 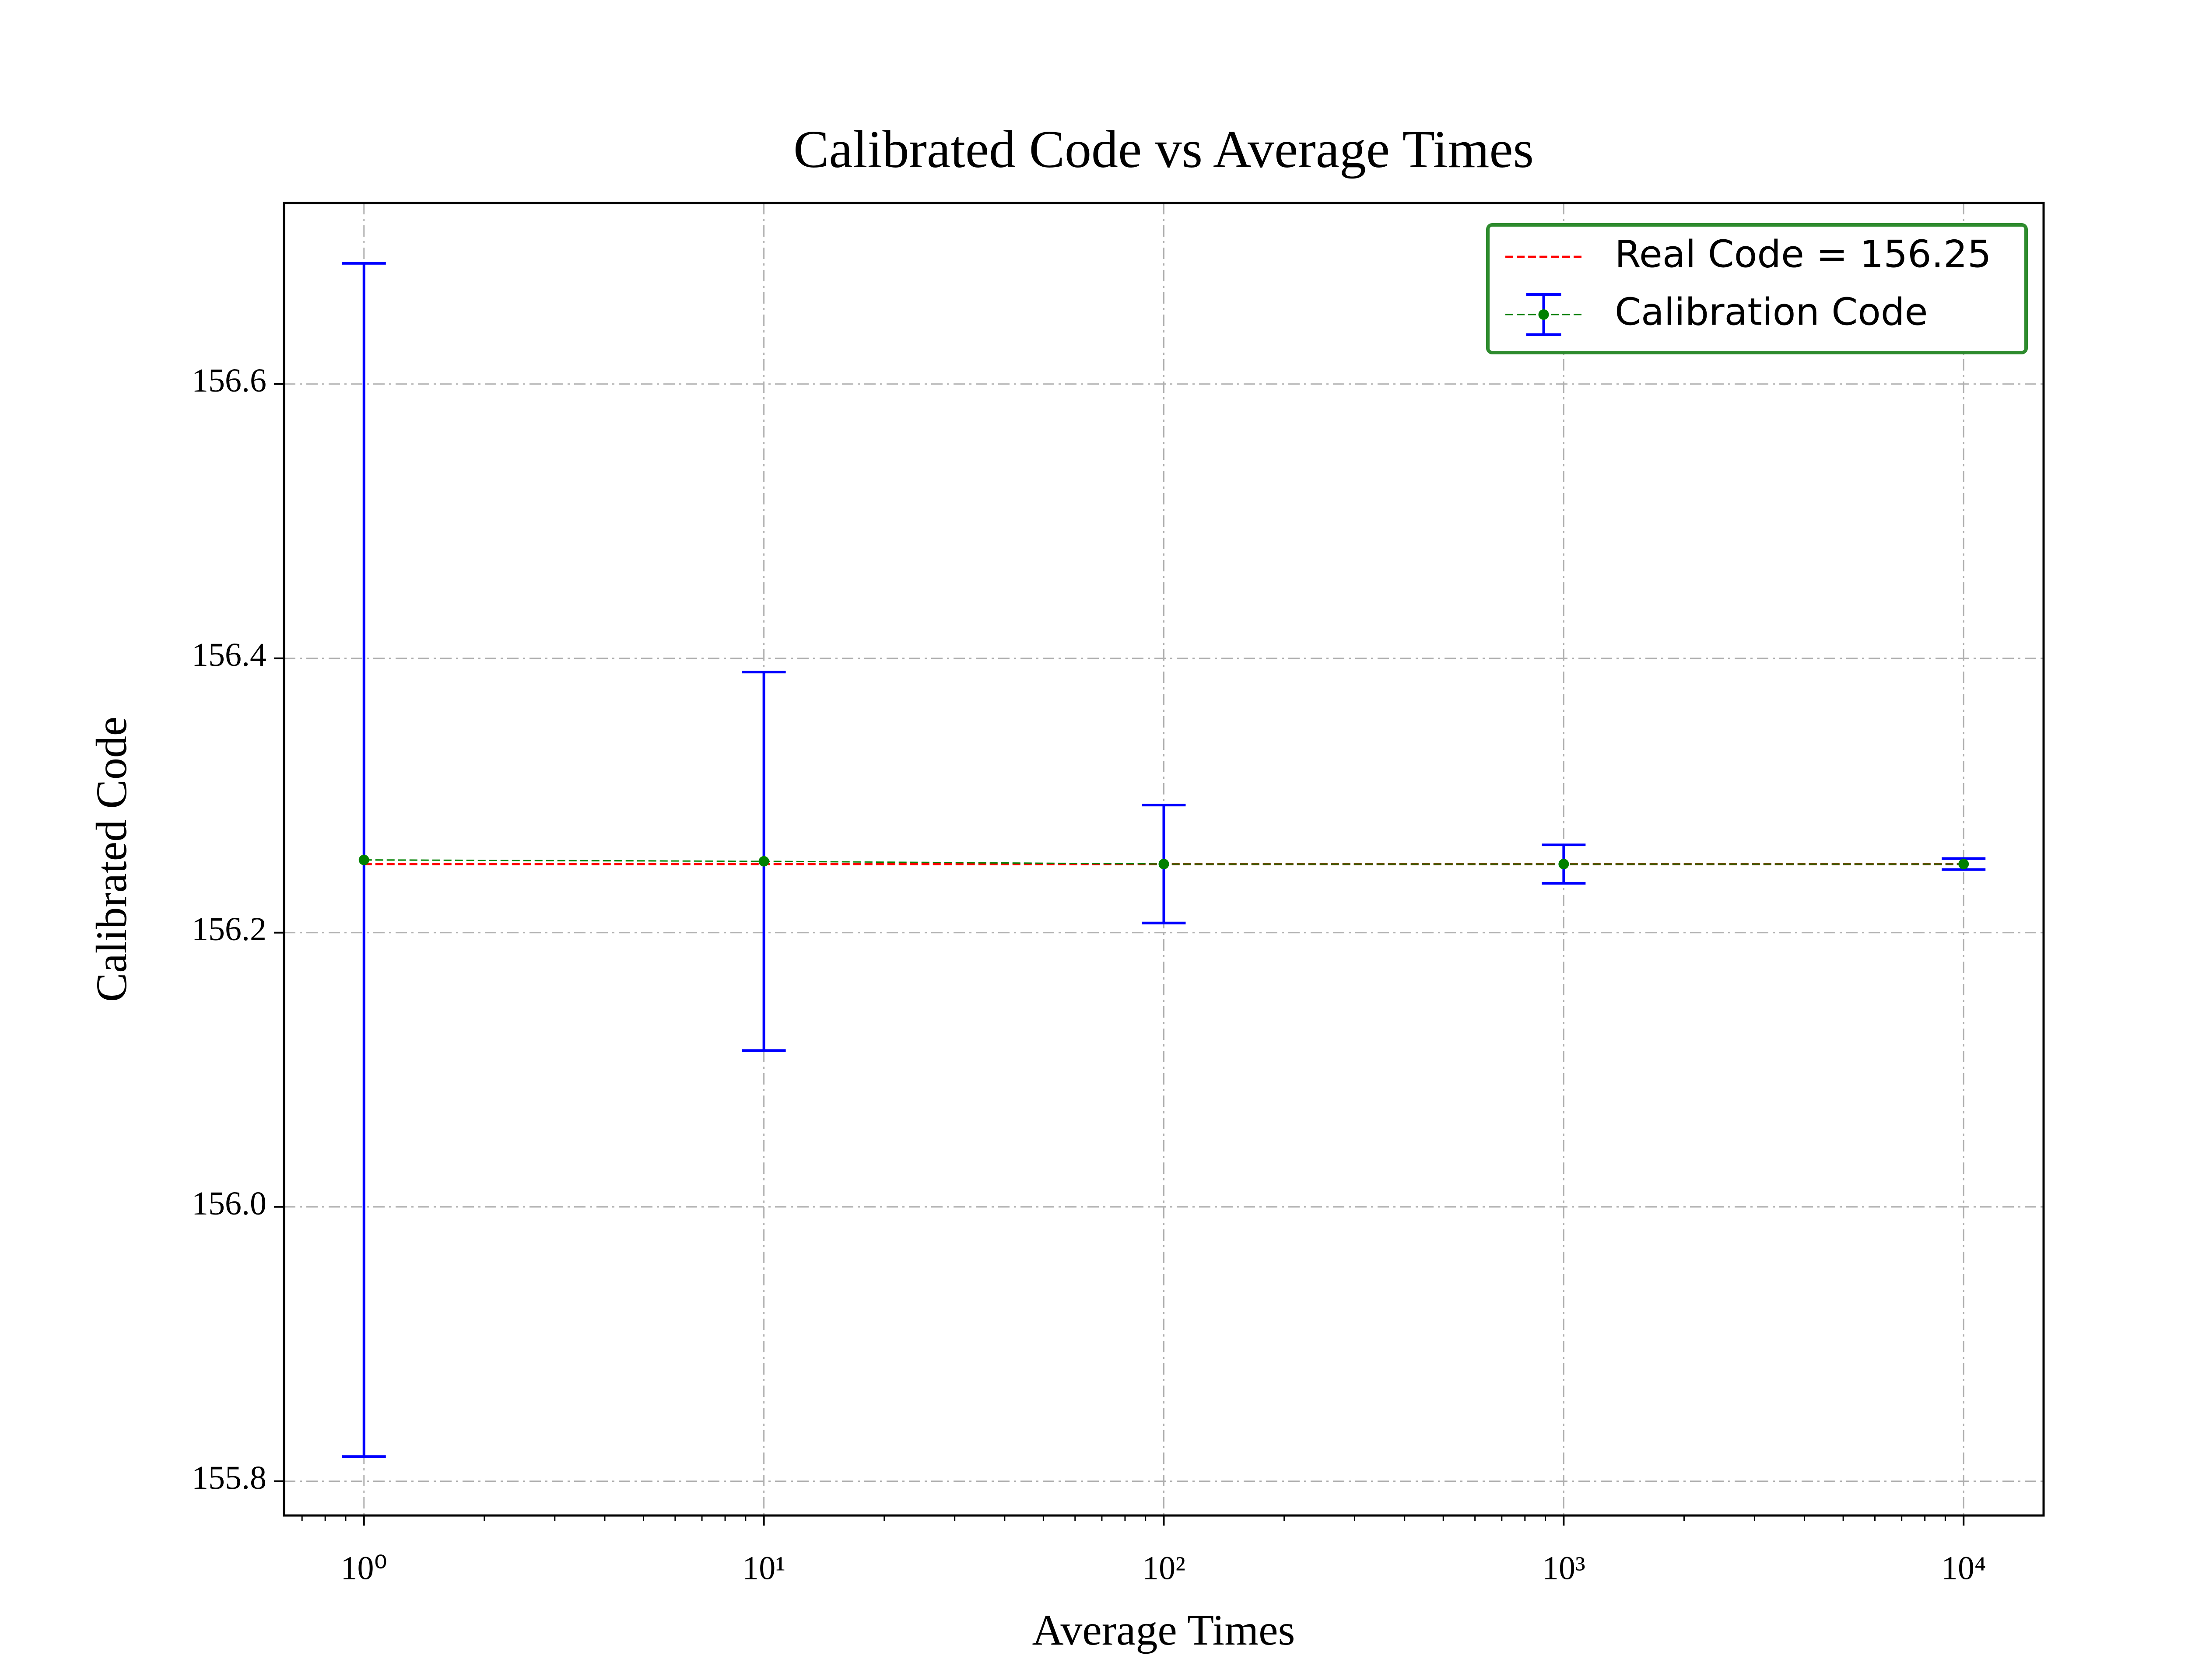 I want to click on y-tick-label: 156.2, so click(x=229, y=929).